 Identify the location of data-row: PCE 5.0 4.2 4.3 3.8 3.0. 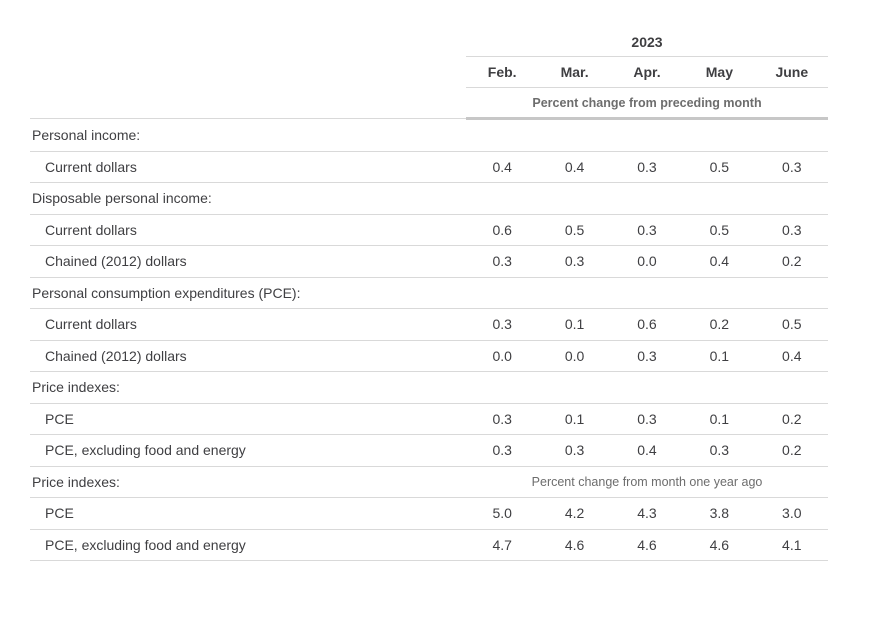
(429, 513).